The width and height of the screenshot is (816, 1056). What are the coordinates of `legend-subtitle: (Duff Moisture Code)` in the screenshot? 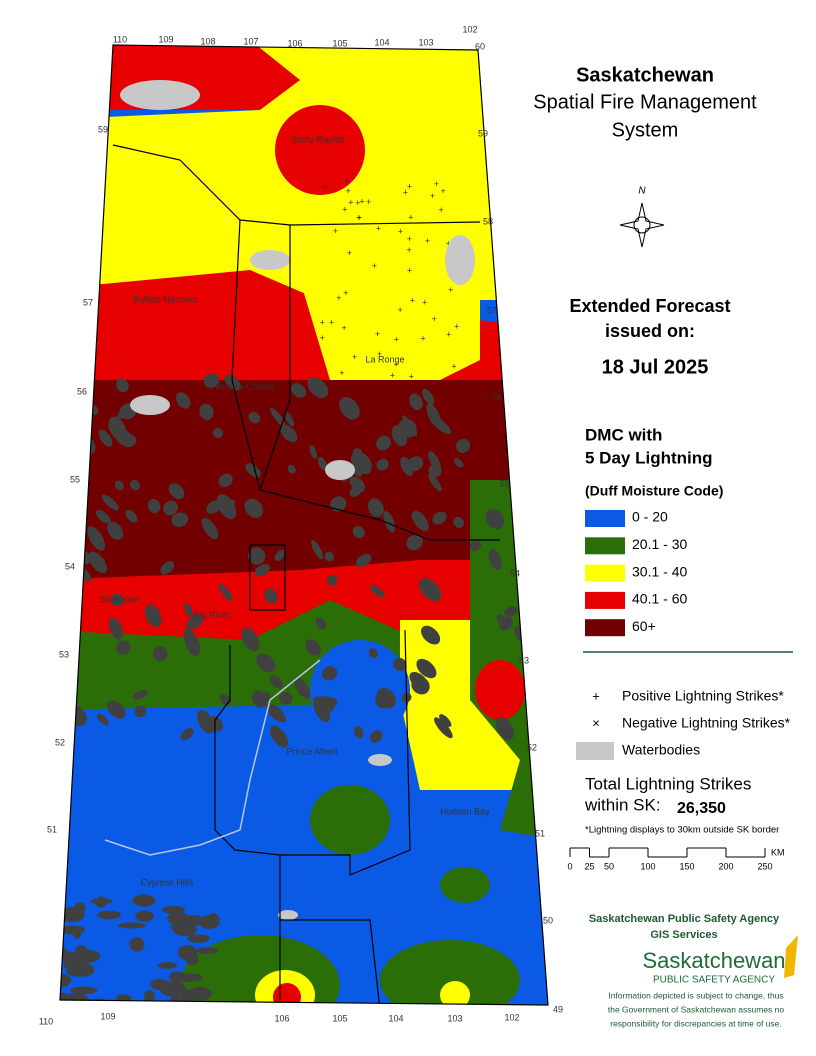 It's located at (654, 491).